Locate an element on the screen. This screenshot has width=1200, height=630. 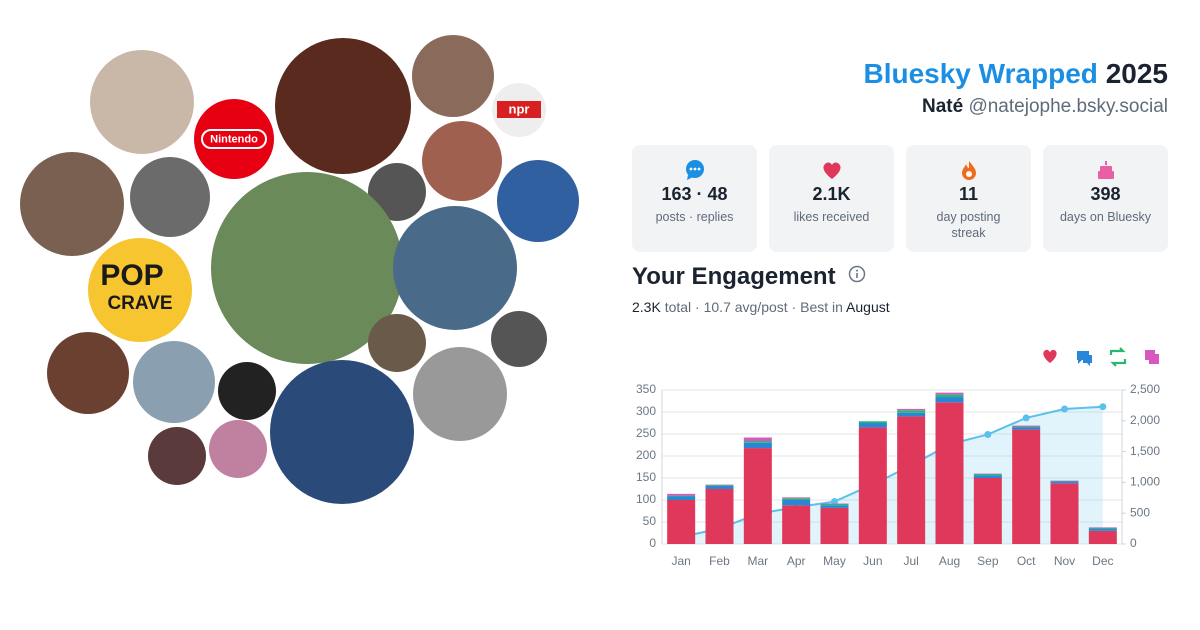
year: 2025 is located at coordinates (1136, 73).